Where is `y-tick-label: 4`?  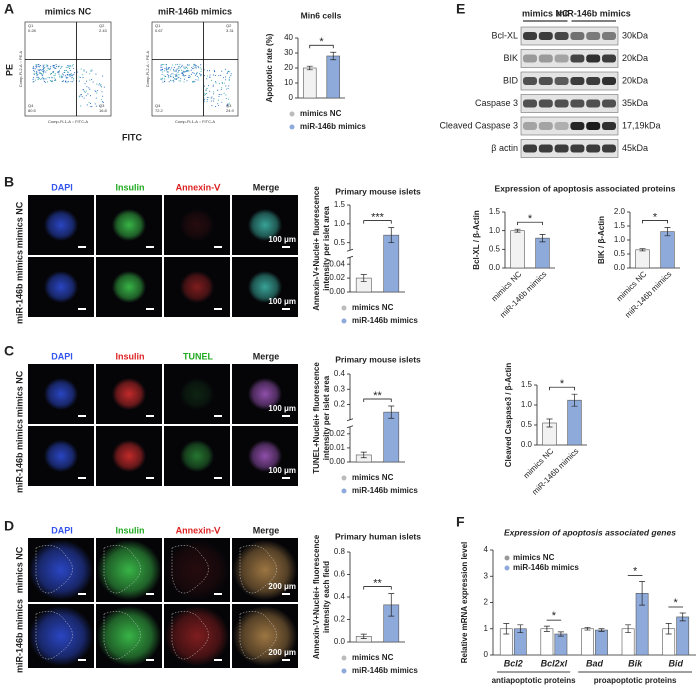
y-tick-label: 4 is located at coordinates (486, 549).